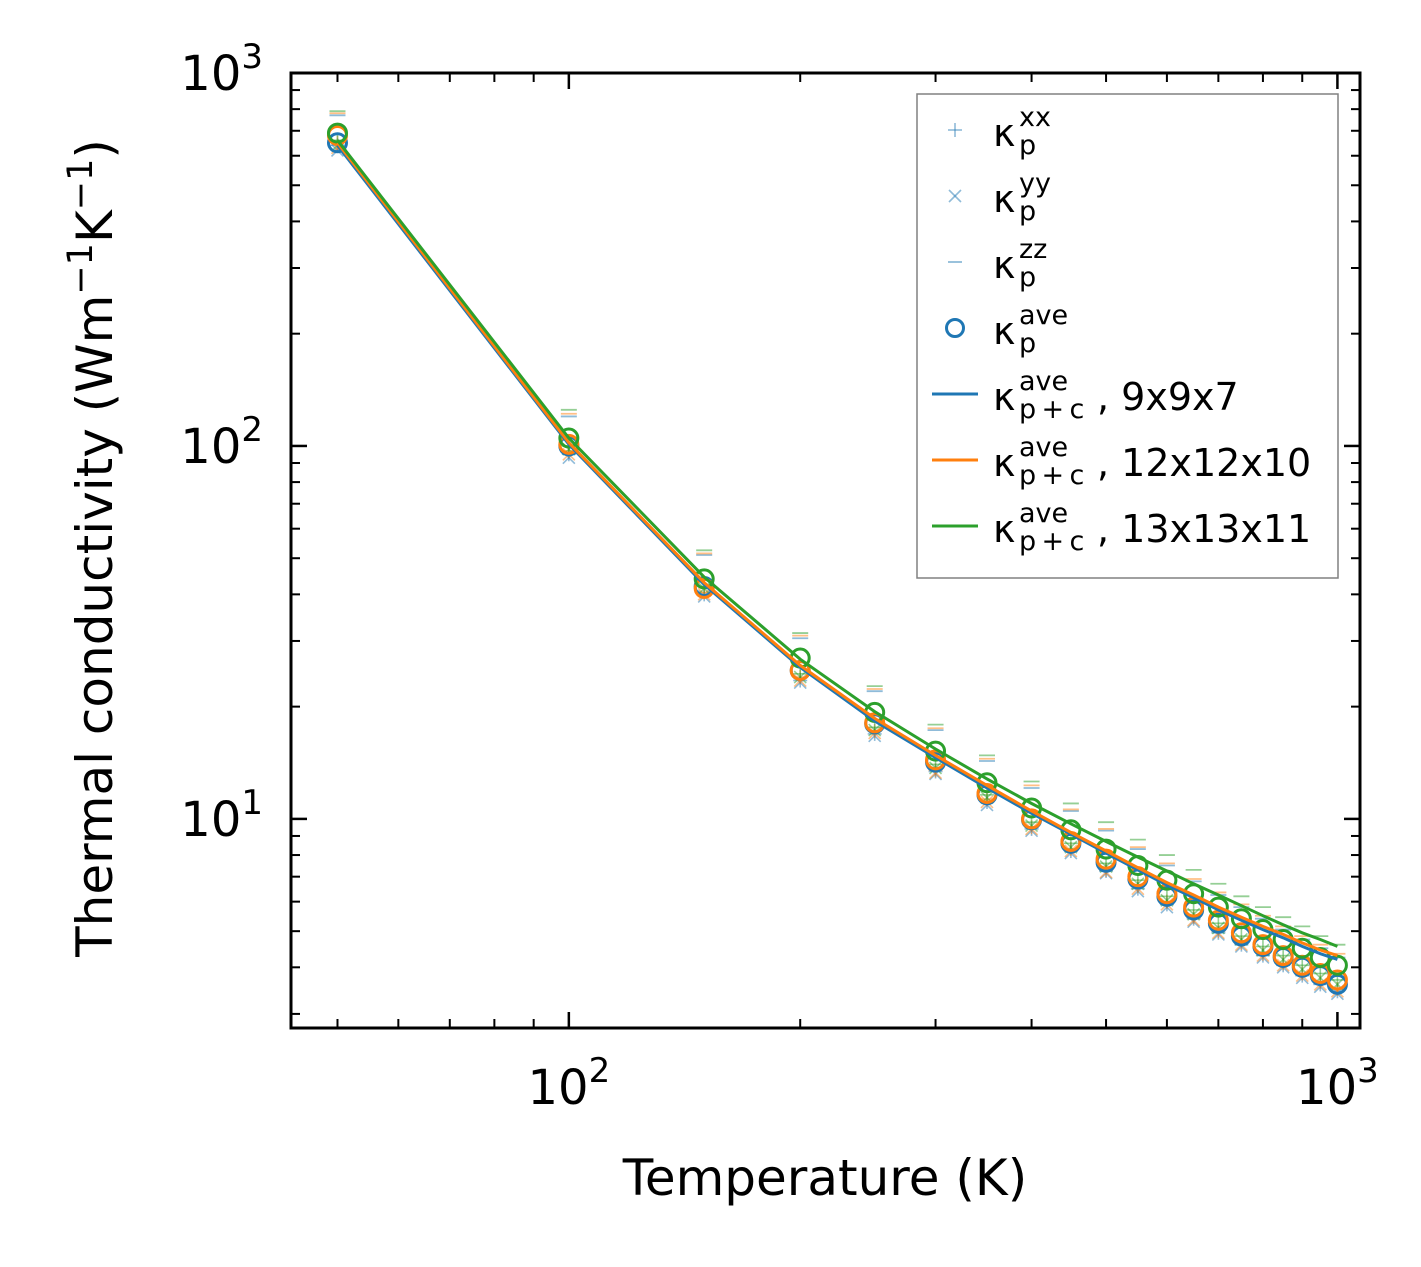 The width and height of the screenshot is (1421, 1267). I want to click on legend-label: κ ave p + c, 9x9x7, so click(1116, 395).